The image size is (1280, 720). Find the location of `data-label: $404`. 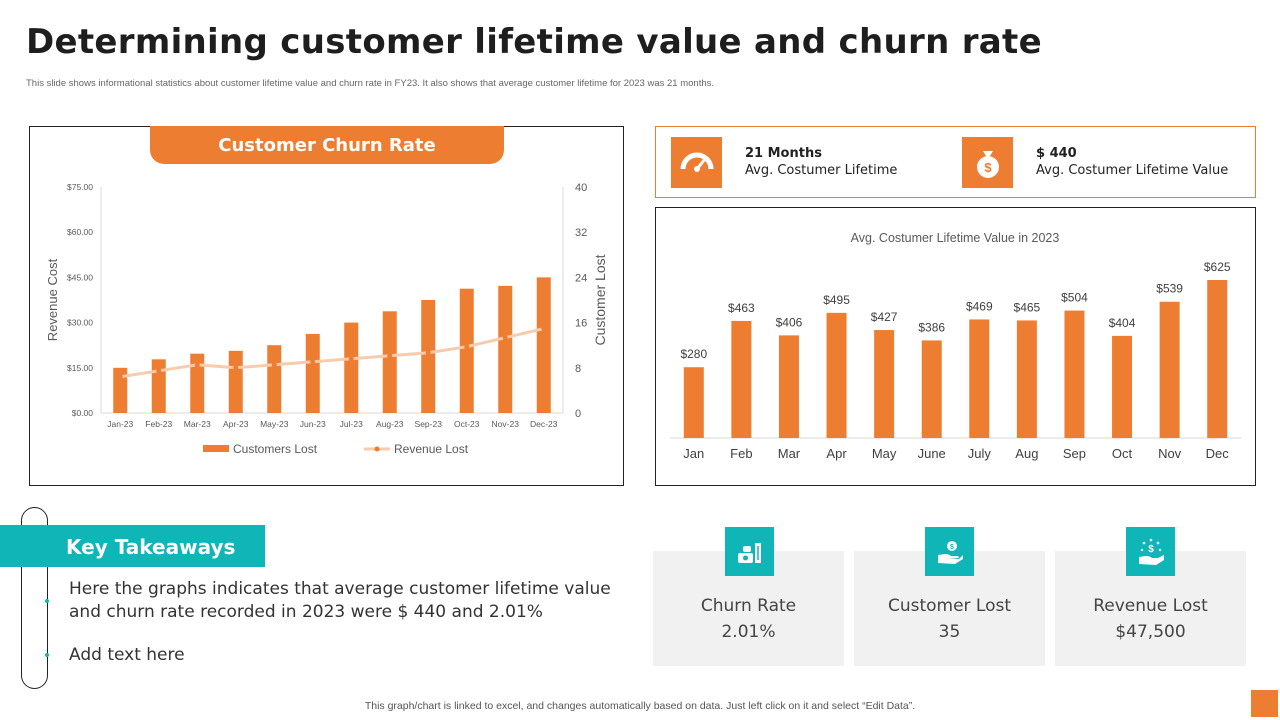

data-label: $404 is located at coordinates (1122, 323).